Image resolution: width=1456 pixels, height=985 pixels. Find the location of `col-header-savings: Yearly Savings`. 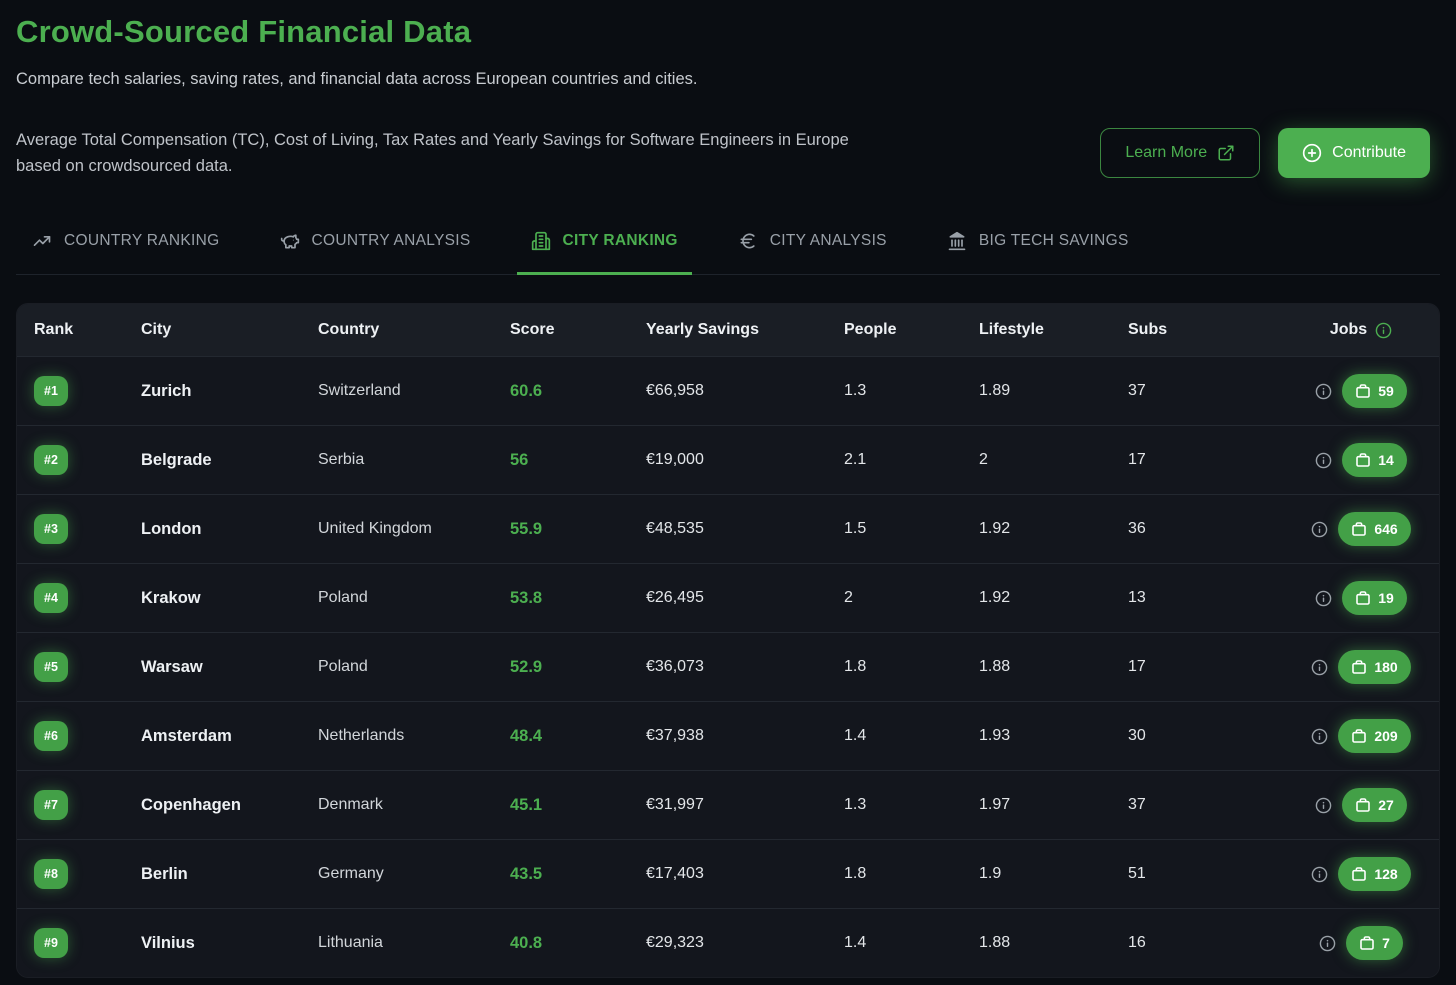

col-header-savings: Yearly Savings is located at coordinates (702, 329).